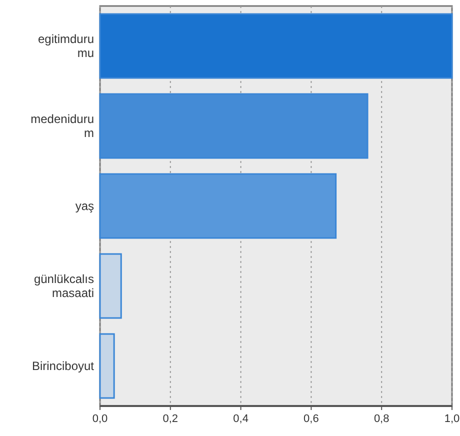 This screenshot has width=460, height=436. I want to click on x-tick-label: 0,8, so click(382, 419).